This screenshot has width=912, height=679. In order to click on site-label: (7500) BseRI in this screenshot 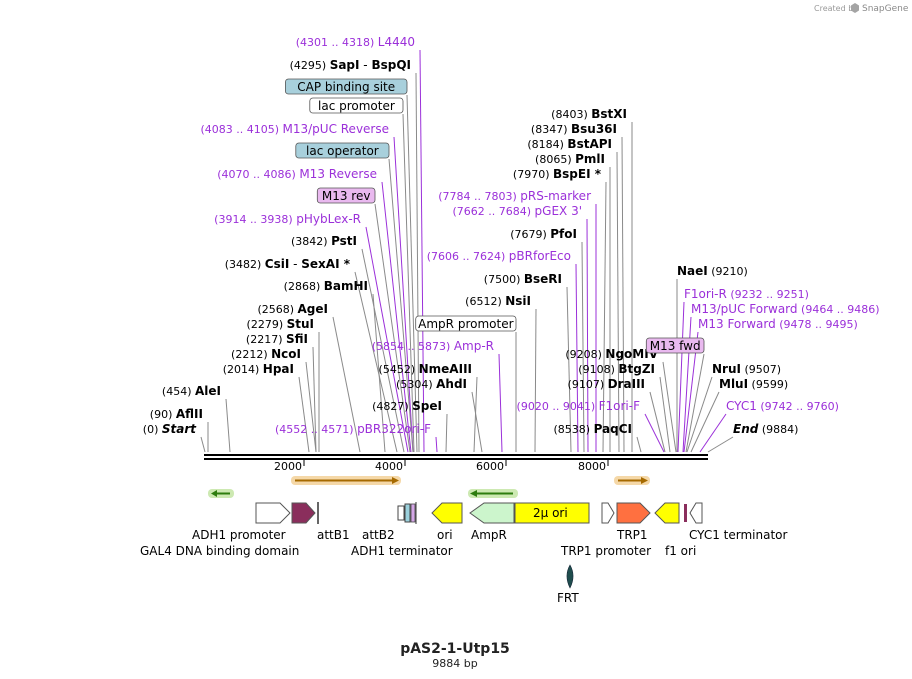, I will do `click(523, 279)`.